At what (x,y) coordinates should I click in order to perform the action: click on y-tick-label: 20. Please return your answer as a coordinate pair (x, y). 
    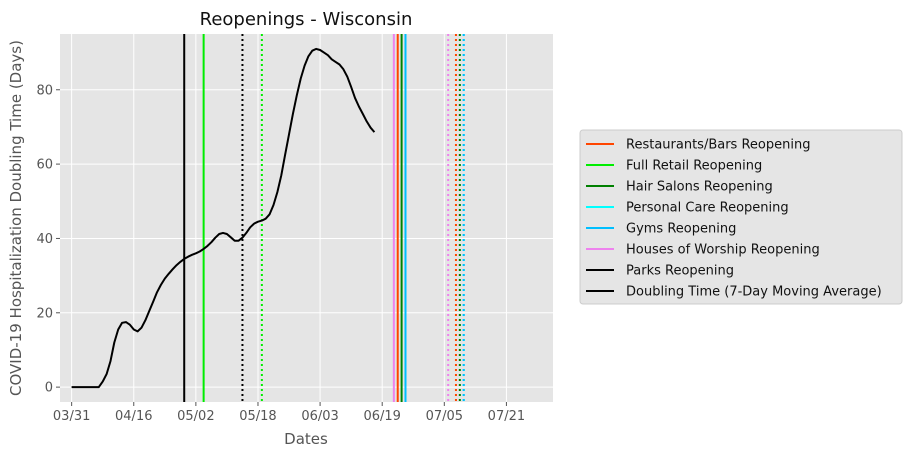
    Looking at the image, I should click on (44, 313).